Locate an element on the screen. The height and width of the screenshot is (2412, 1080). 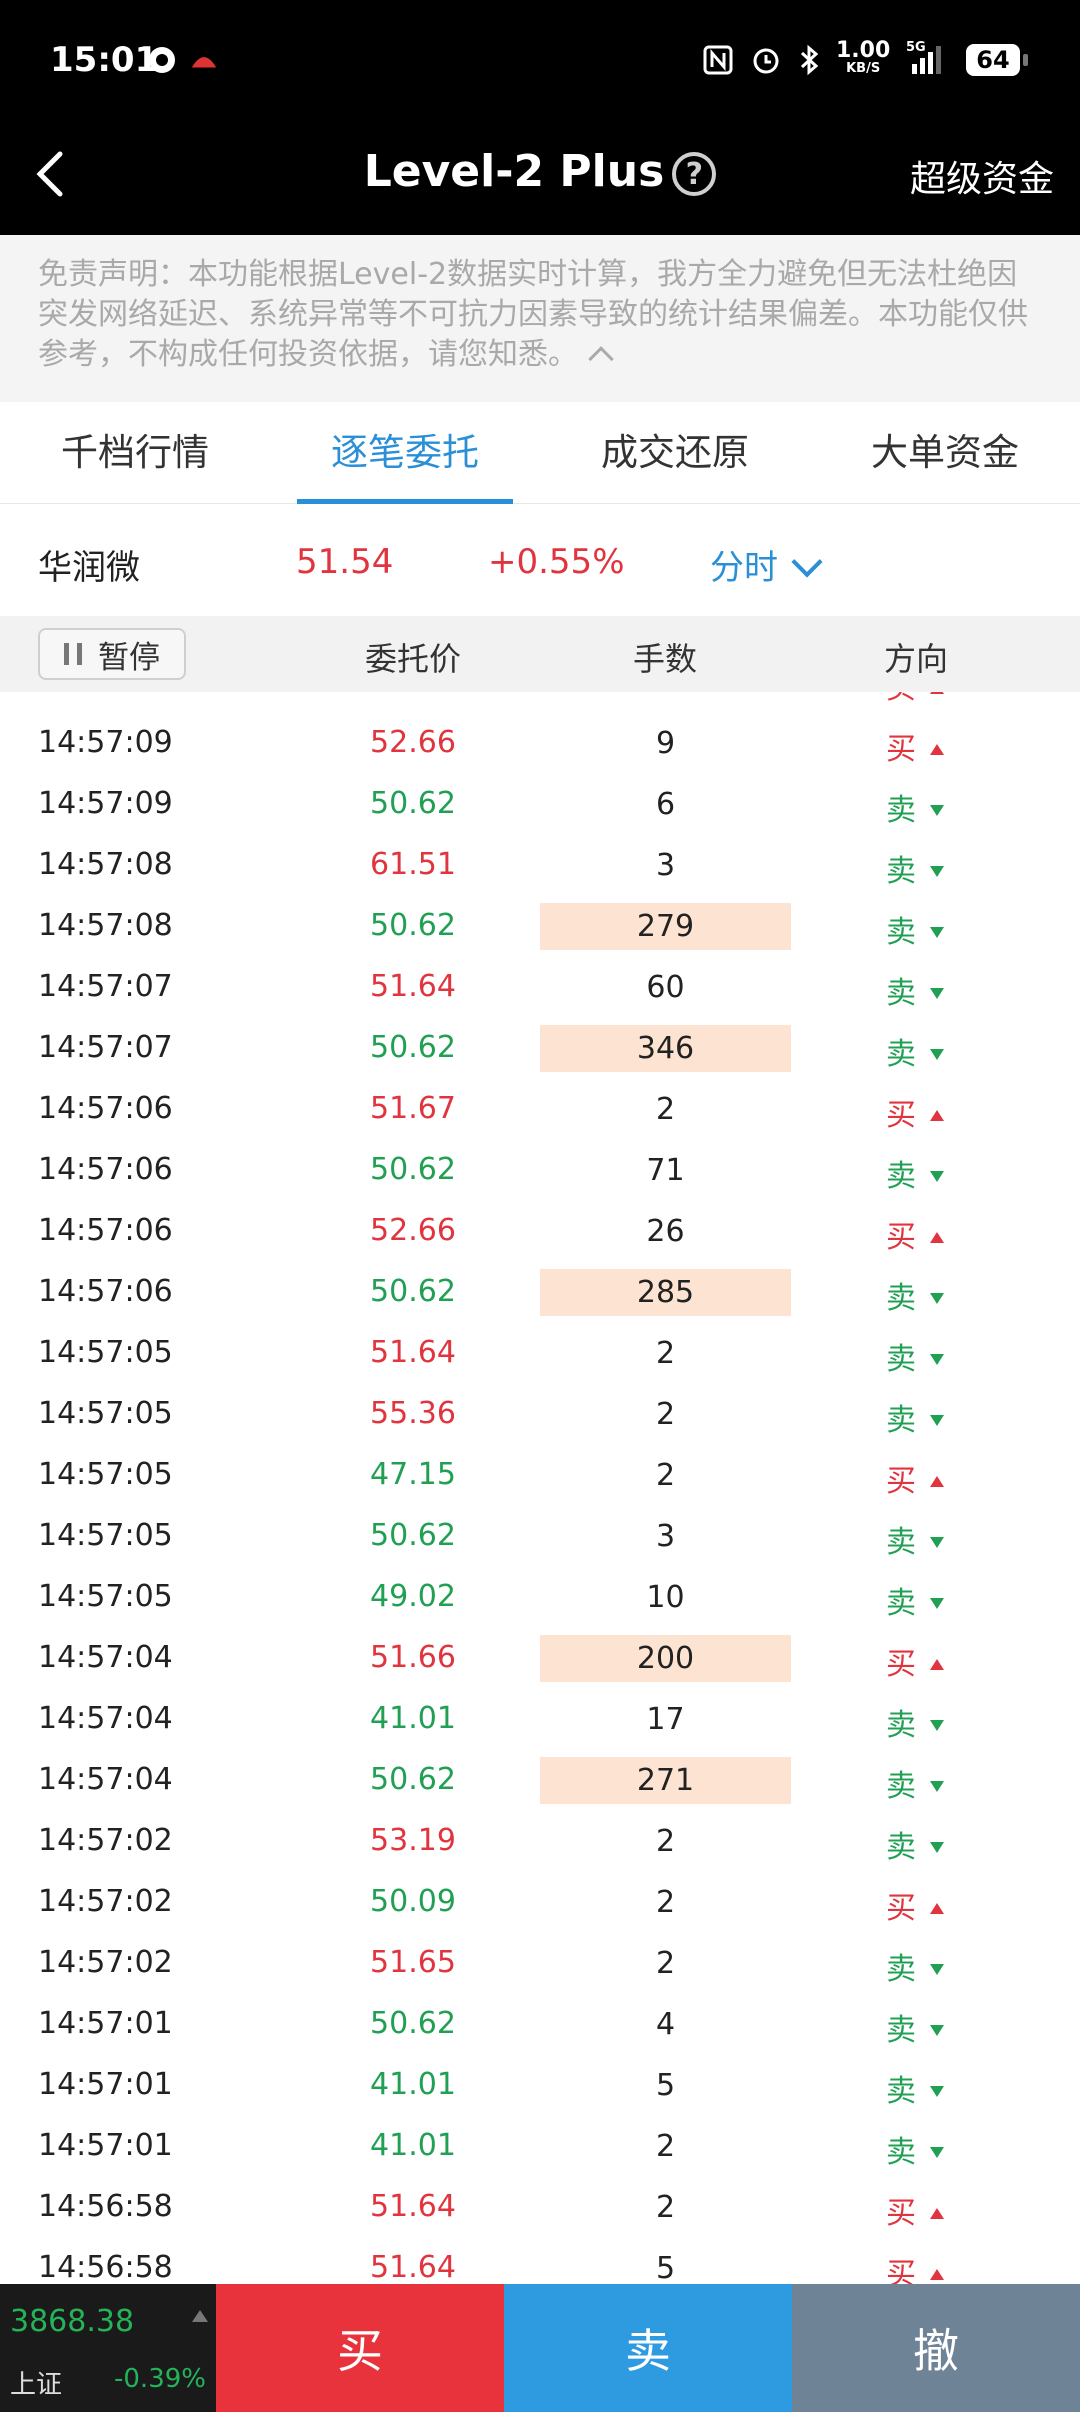
tab-large-order-funds: 大单资金 is located at coordinates (945, 452).